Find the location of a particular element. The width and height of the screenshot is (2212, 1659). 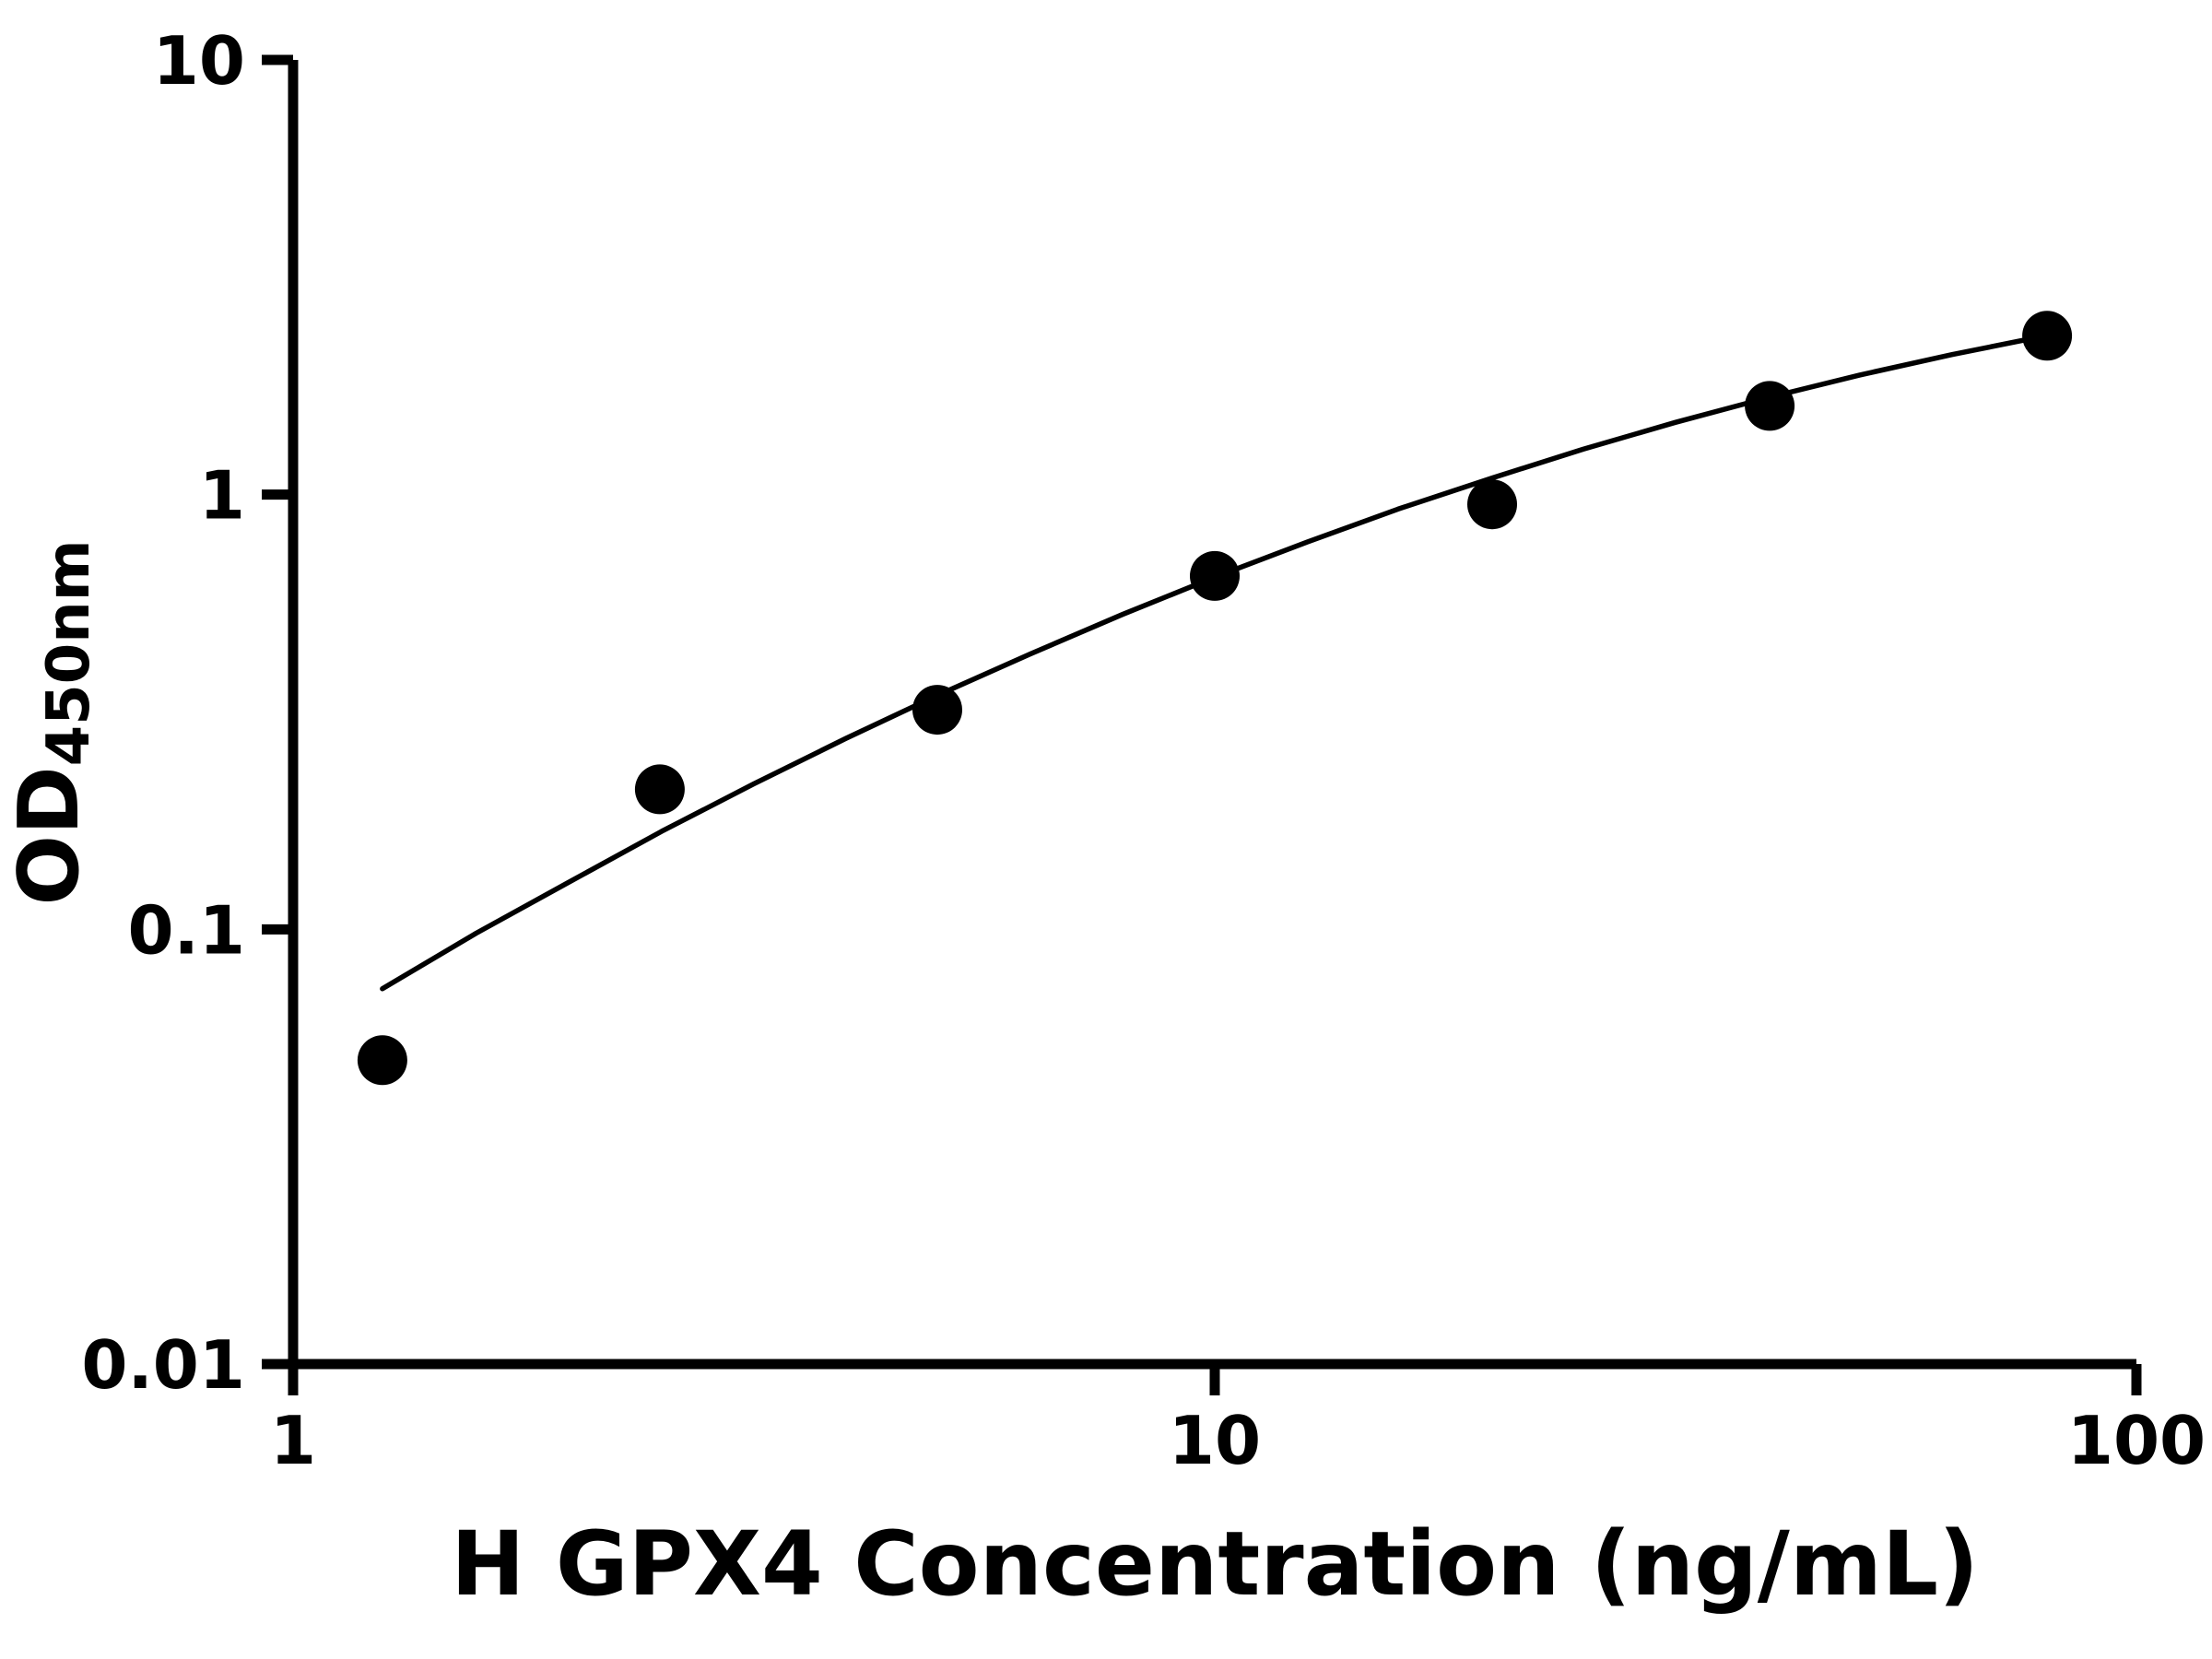

y-axis-title-main: OD is located at coordinates (49, 835).